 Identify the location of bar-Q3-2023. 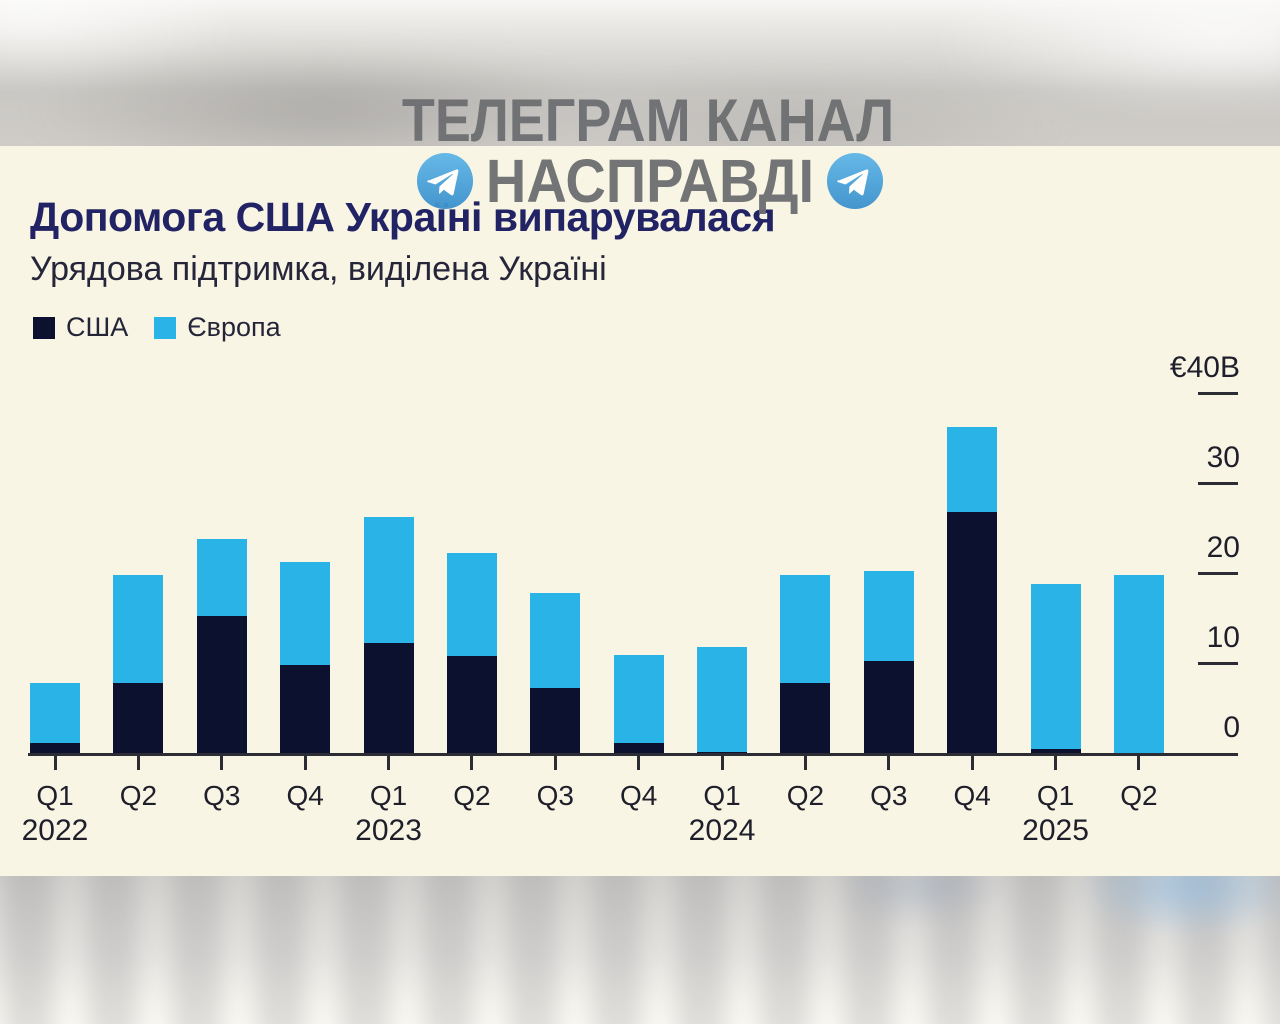
(555, 674).